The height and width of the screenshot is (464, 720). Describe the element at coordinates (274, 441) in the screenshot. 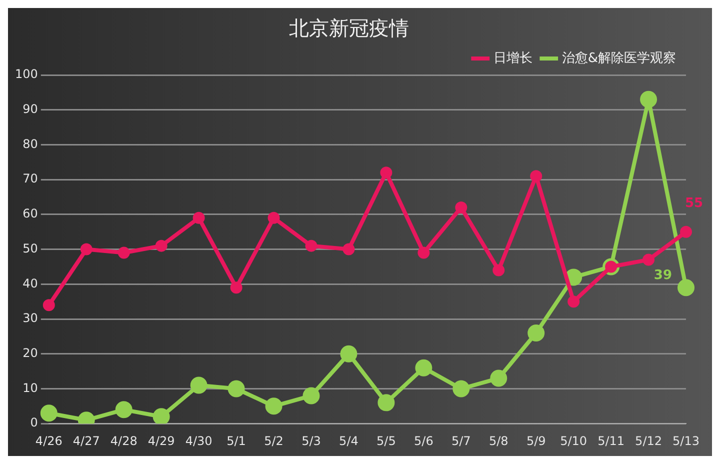

I see `x-tick-label: 5/2` at that location.